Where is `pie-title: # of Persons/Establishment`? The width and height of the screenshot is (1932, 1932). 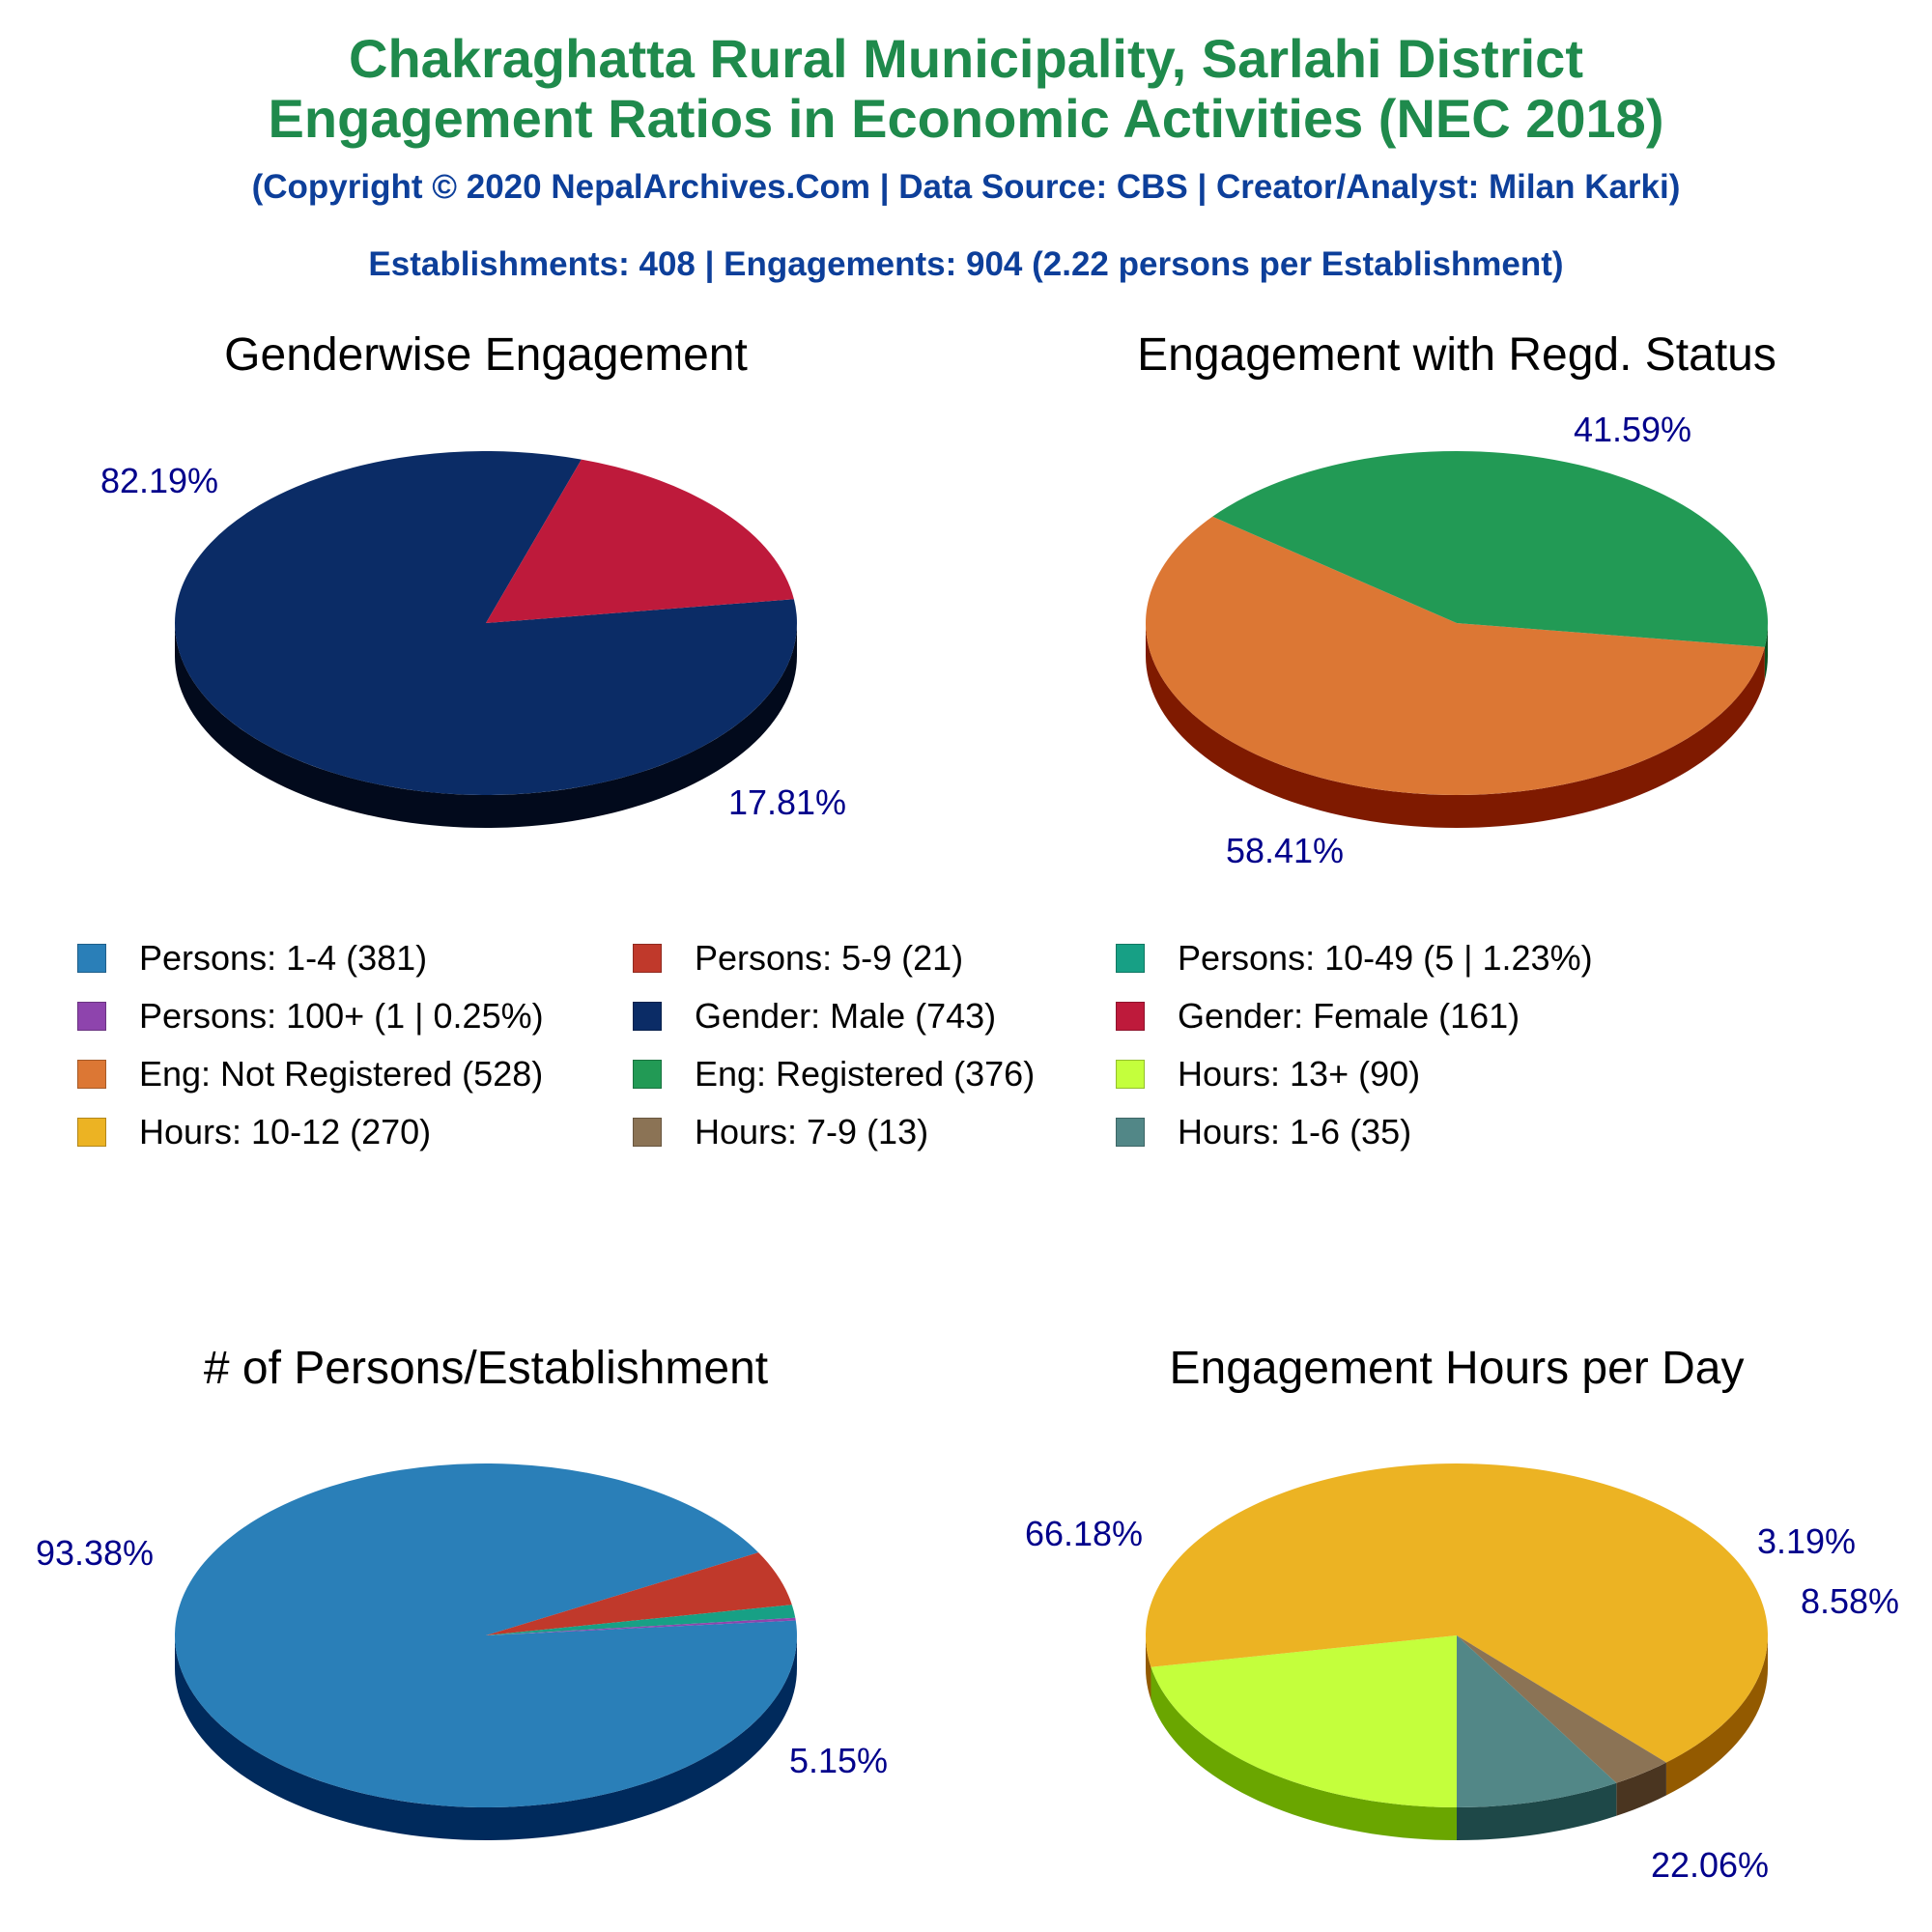 pie-title: # of Persons/Establishment is located at coordinates (486, 1368).